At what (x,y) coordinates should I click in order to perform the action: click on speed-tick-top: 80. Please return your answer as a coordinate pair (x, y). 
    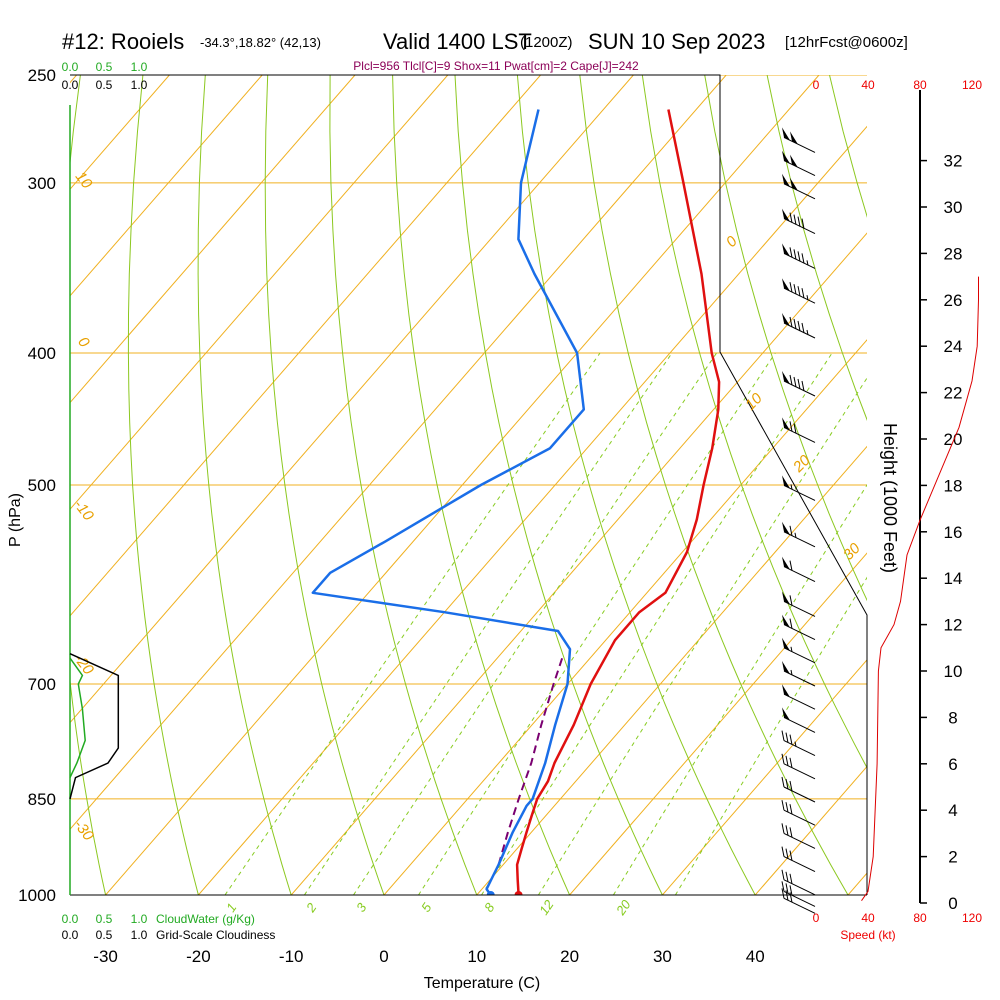
    Looking at the image, I should click on (920, 85).